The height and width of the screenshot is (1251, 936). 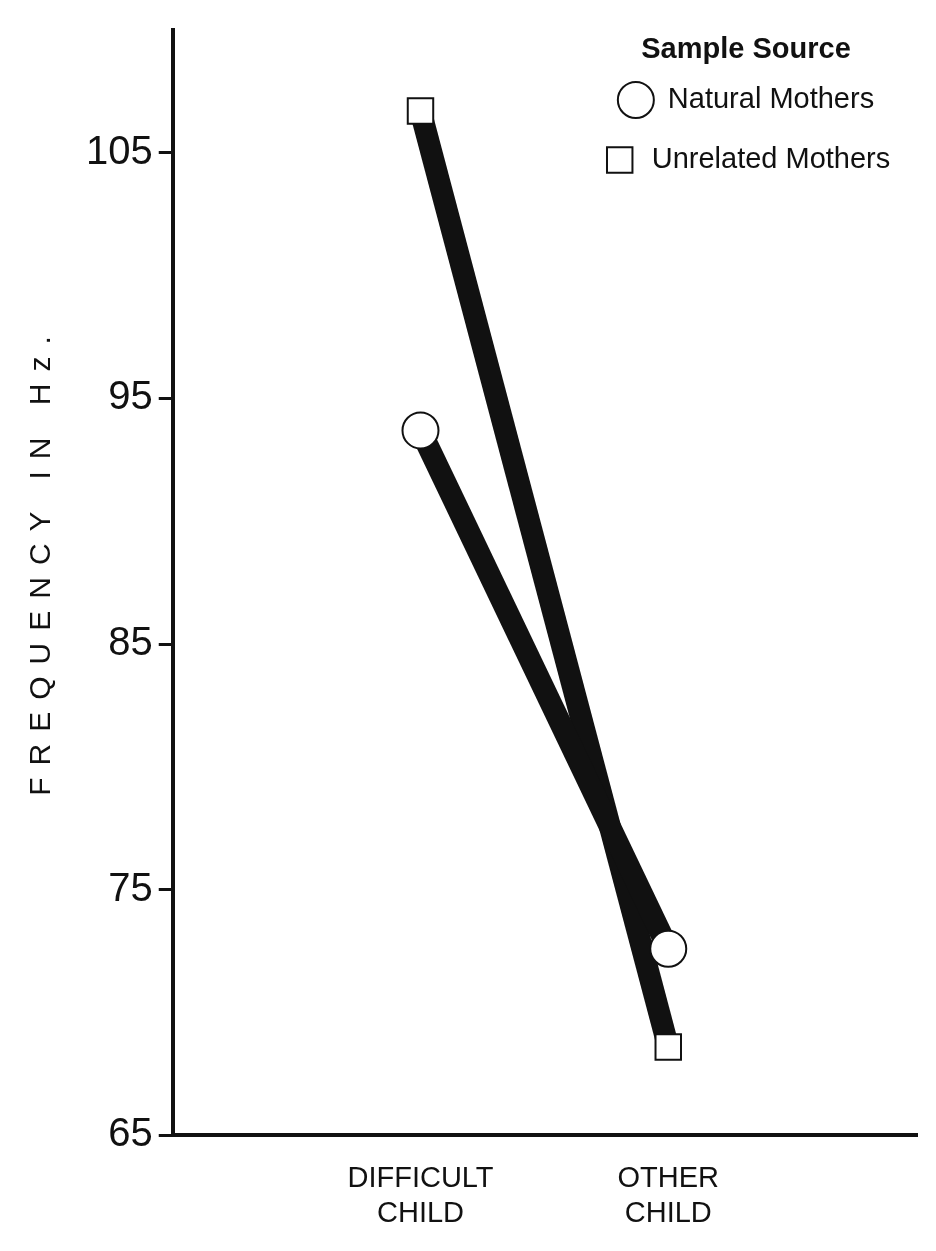 What do you see at coordinates (420, 1194) in the screenshot?
I see `x-tick-label: DIFFICULT CHILD` at bounding box center [420, 1194].